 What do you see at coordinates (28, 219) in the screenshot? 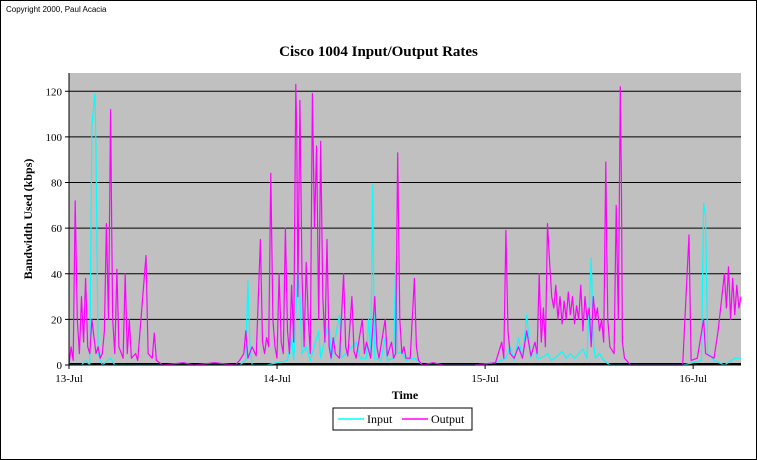
I see `y-axis-label: Bandwidth Used (kbps)` at bounding box center [28, 219].